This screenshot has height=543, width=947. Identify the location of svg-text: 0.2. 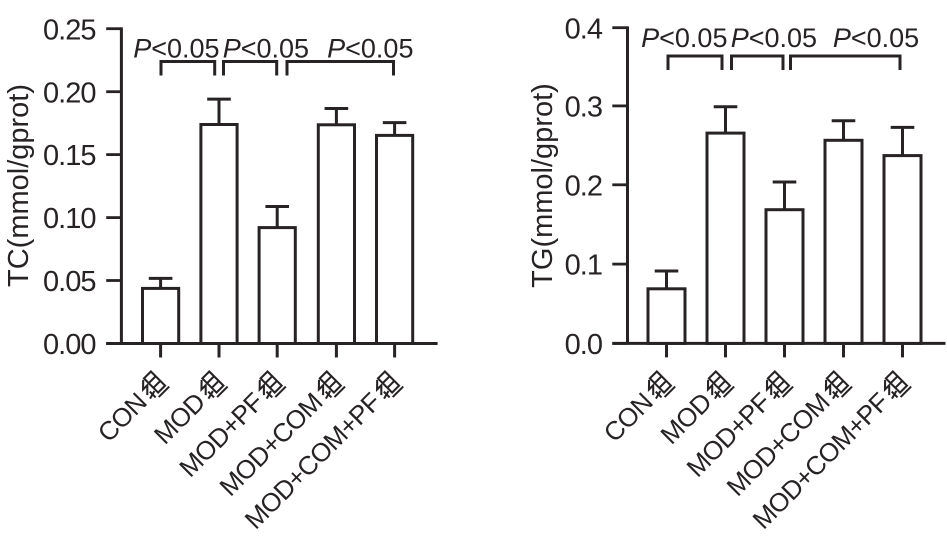
(583, 186).